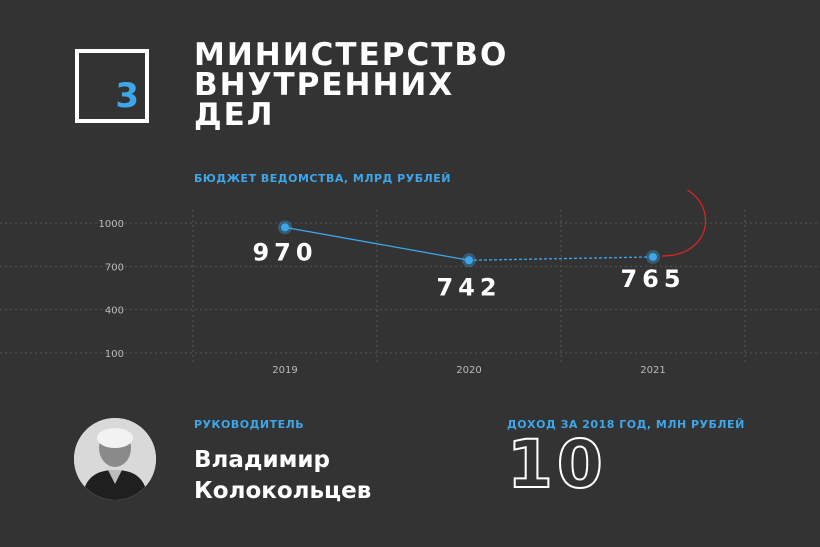 This screenshot has width=820, height=547. Describe the element at coordinates (111, 224) in the screenshot. I see `y-tick-label: 1000` at that location.